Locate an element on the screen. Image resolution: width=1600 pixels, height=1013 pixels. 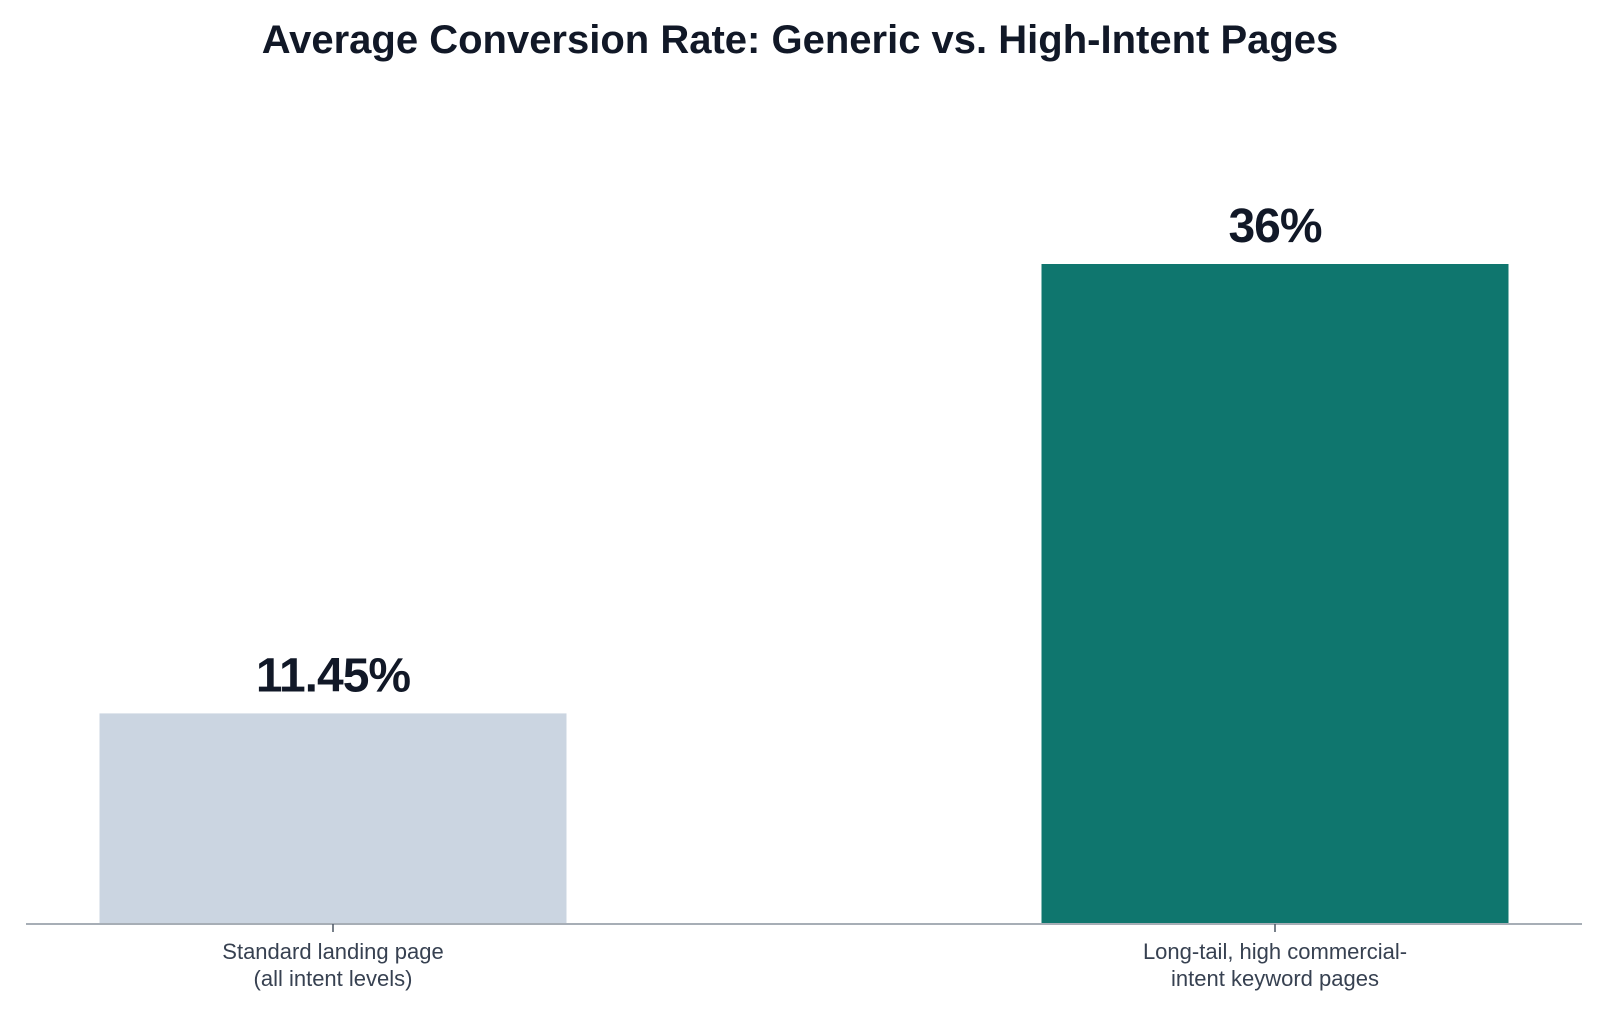
bar-value-label-0: 11.45% is located at coordinates (333, 675).